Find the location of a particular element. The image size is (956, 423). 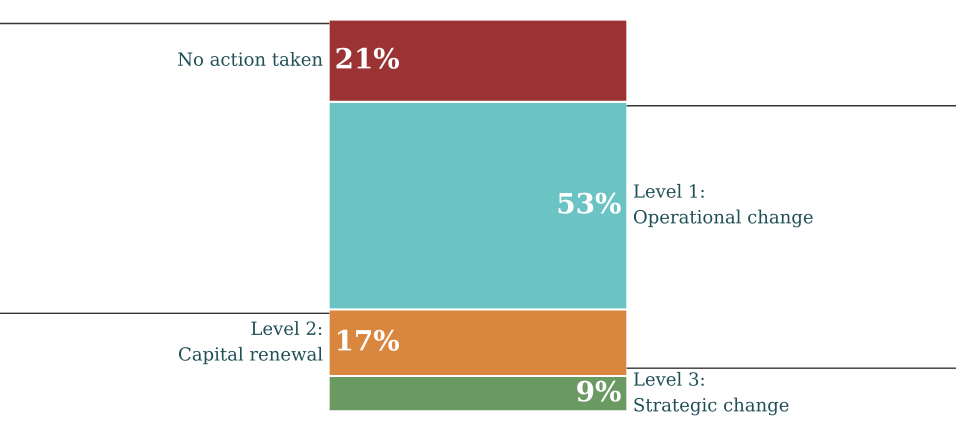

series-label: Level 2: Capital renewal is located at coordinates (251, 342).